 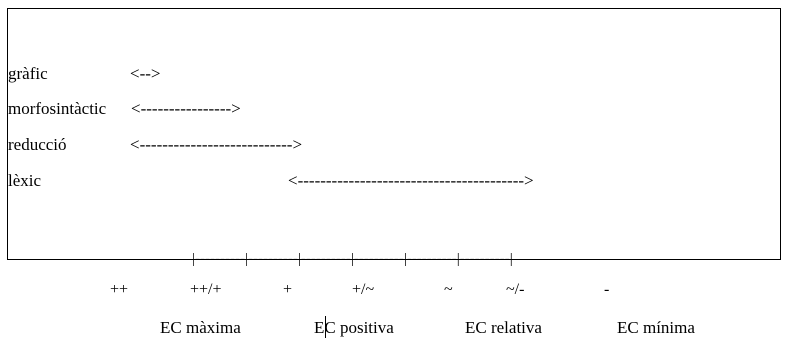 I want to click on baseline, so click(x=394, y=259).